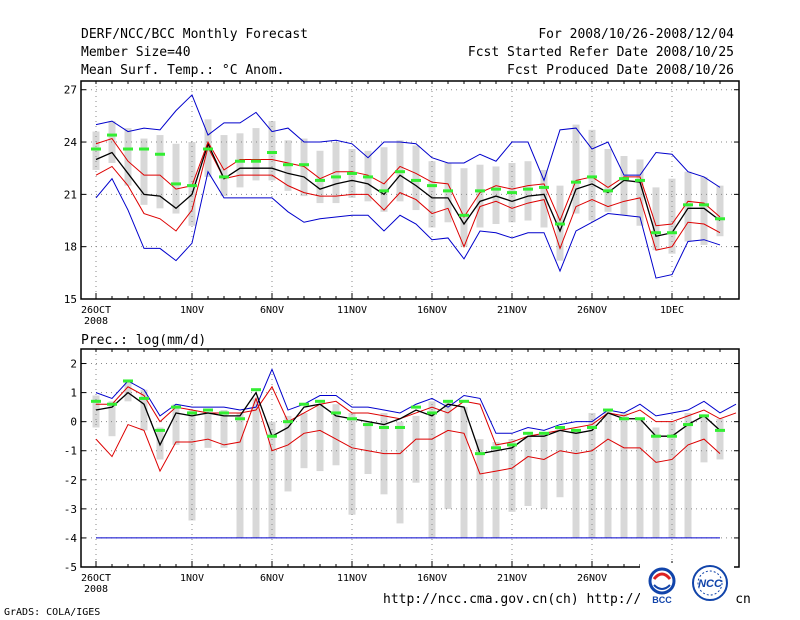 The image size is (800, 620). Describe the element at coordinates (70, 90) in the screenshot. I see `temp-ytick-label: 27` at that location.